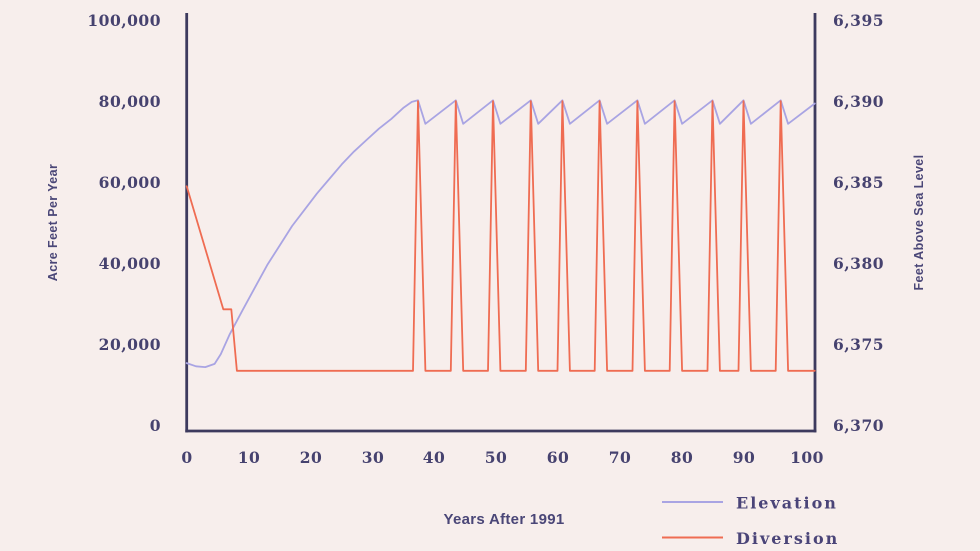  I want to click on x-tick: 0, so click(186, 457).